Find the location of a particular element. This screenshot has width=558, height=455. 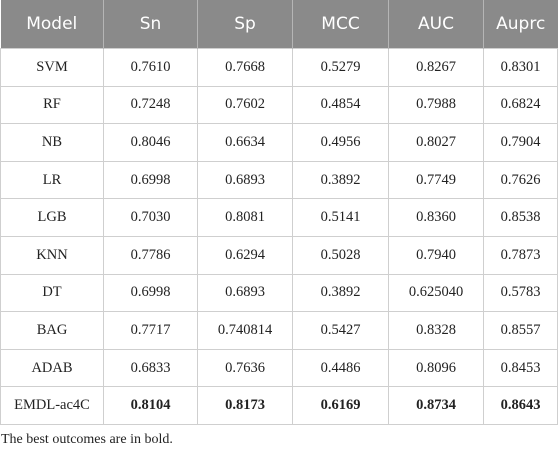

value-cell: 0.625040 is located at coordinates (436, 293).